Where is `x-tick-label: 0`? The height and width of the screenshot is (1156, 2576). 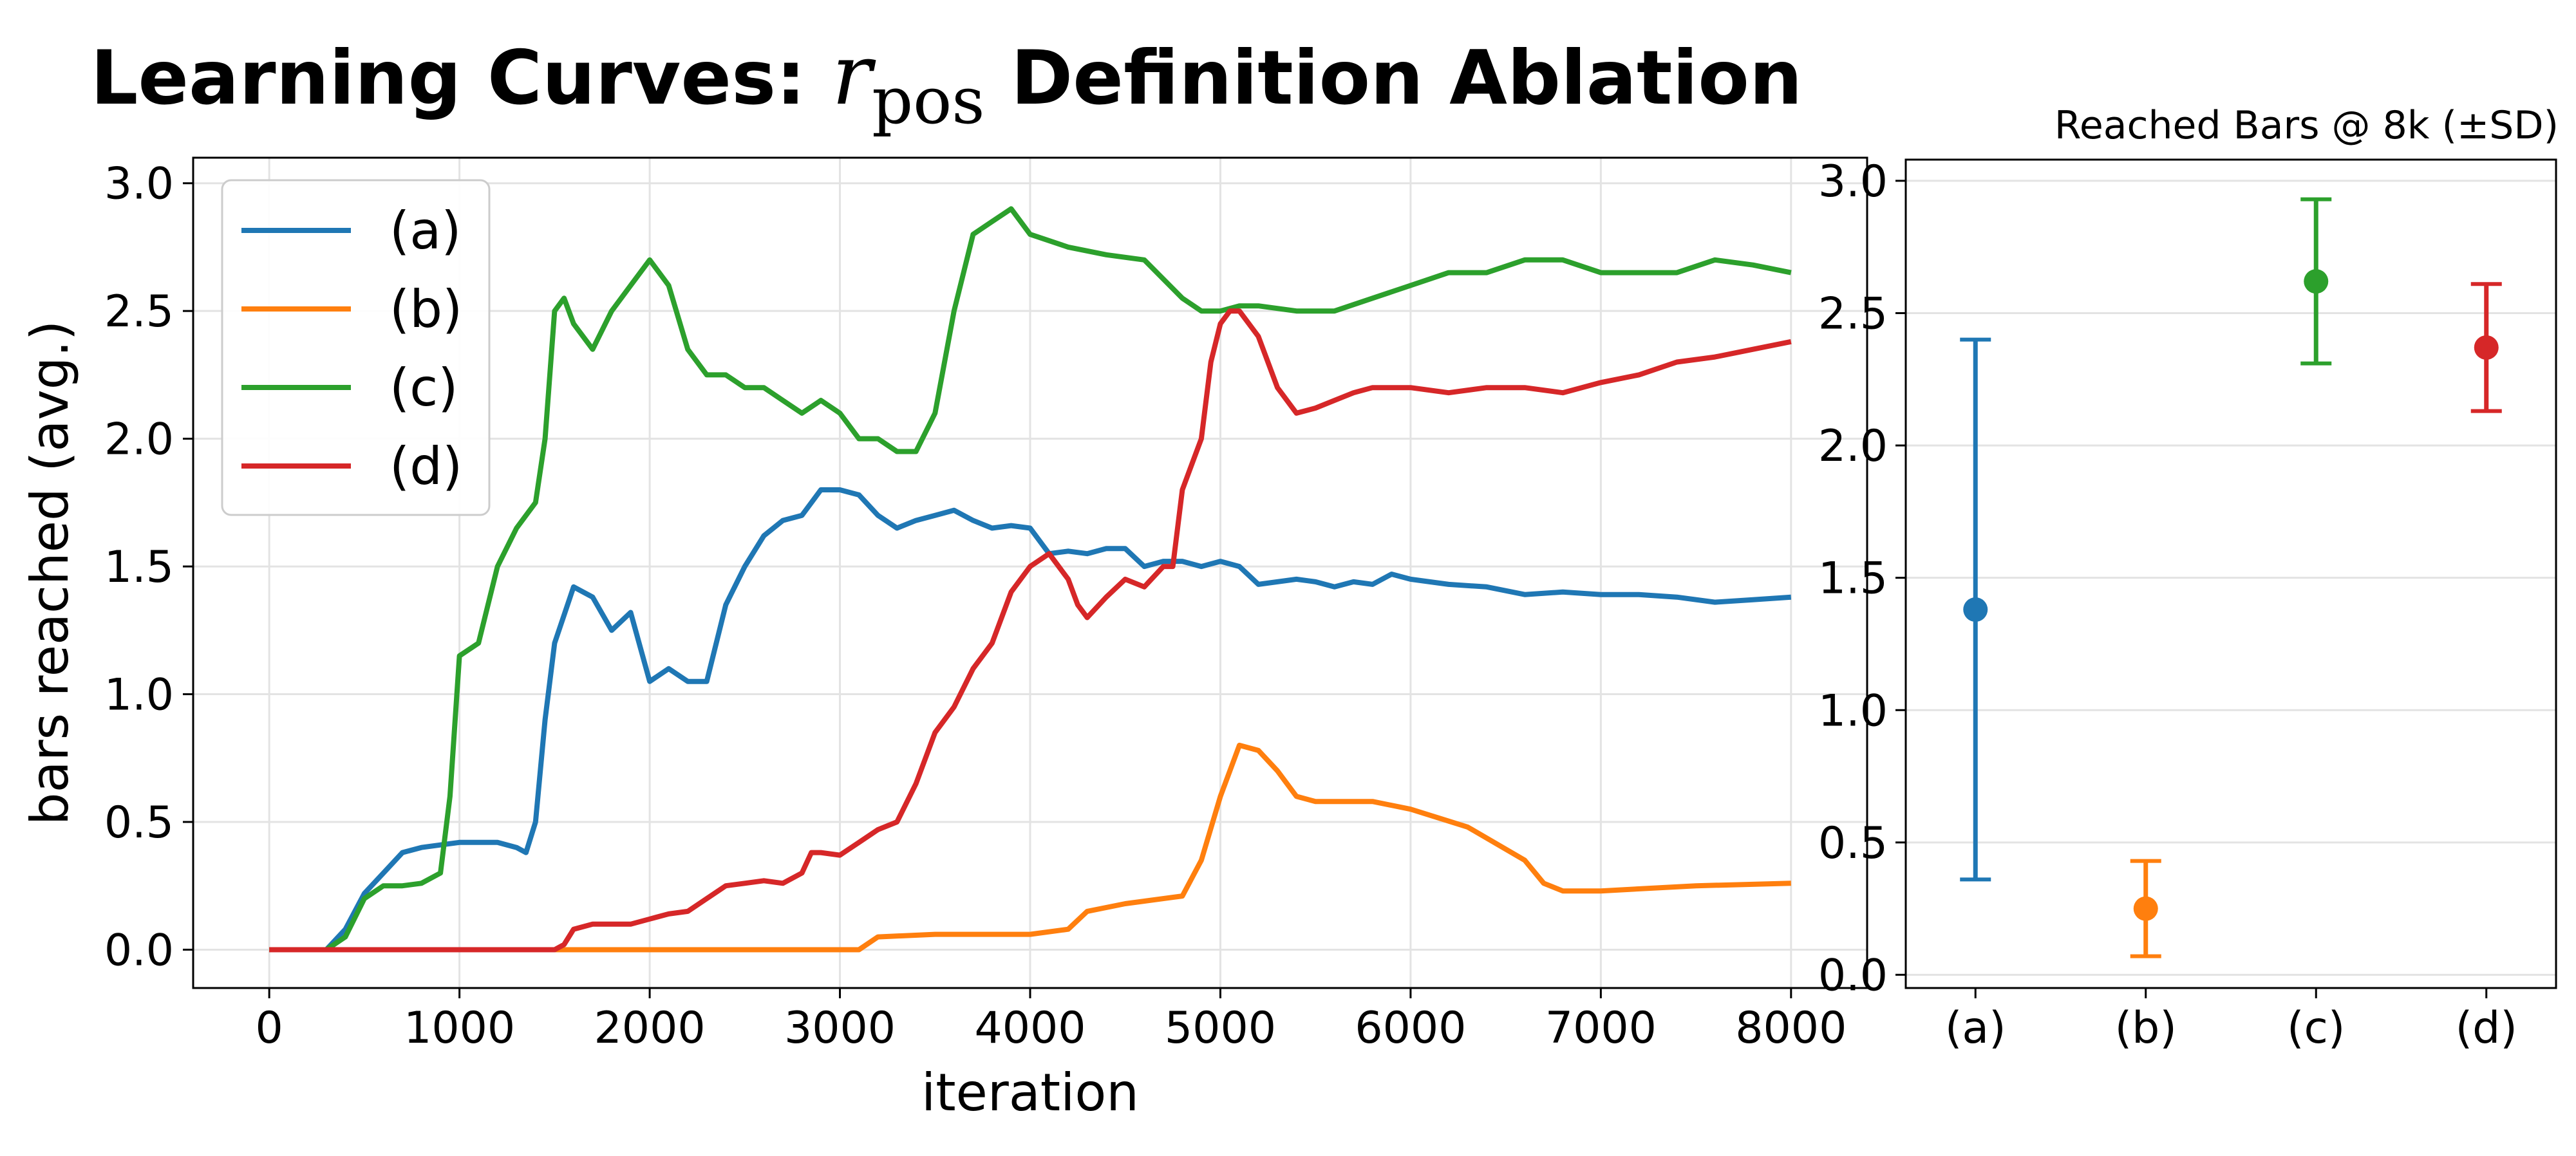 x-tick-label: 0 is located at coordinates (269, 1028).